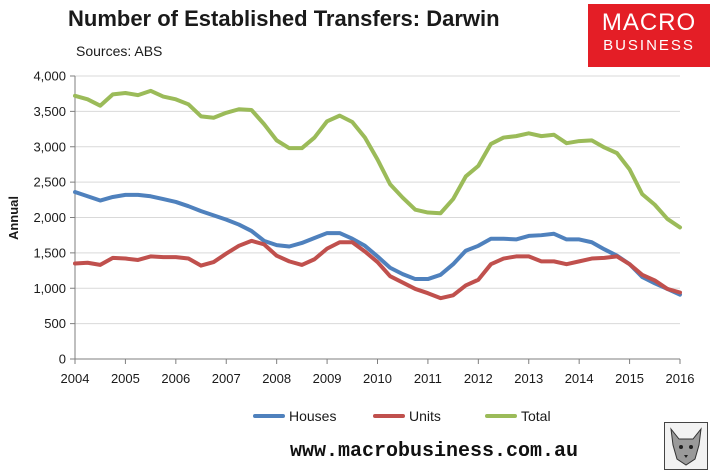 The image size is (718, 474). Describe the element at coordinates (407, 416) in the screenshot. I see `legend-item-units: Units` at that location.